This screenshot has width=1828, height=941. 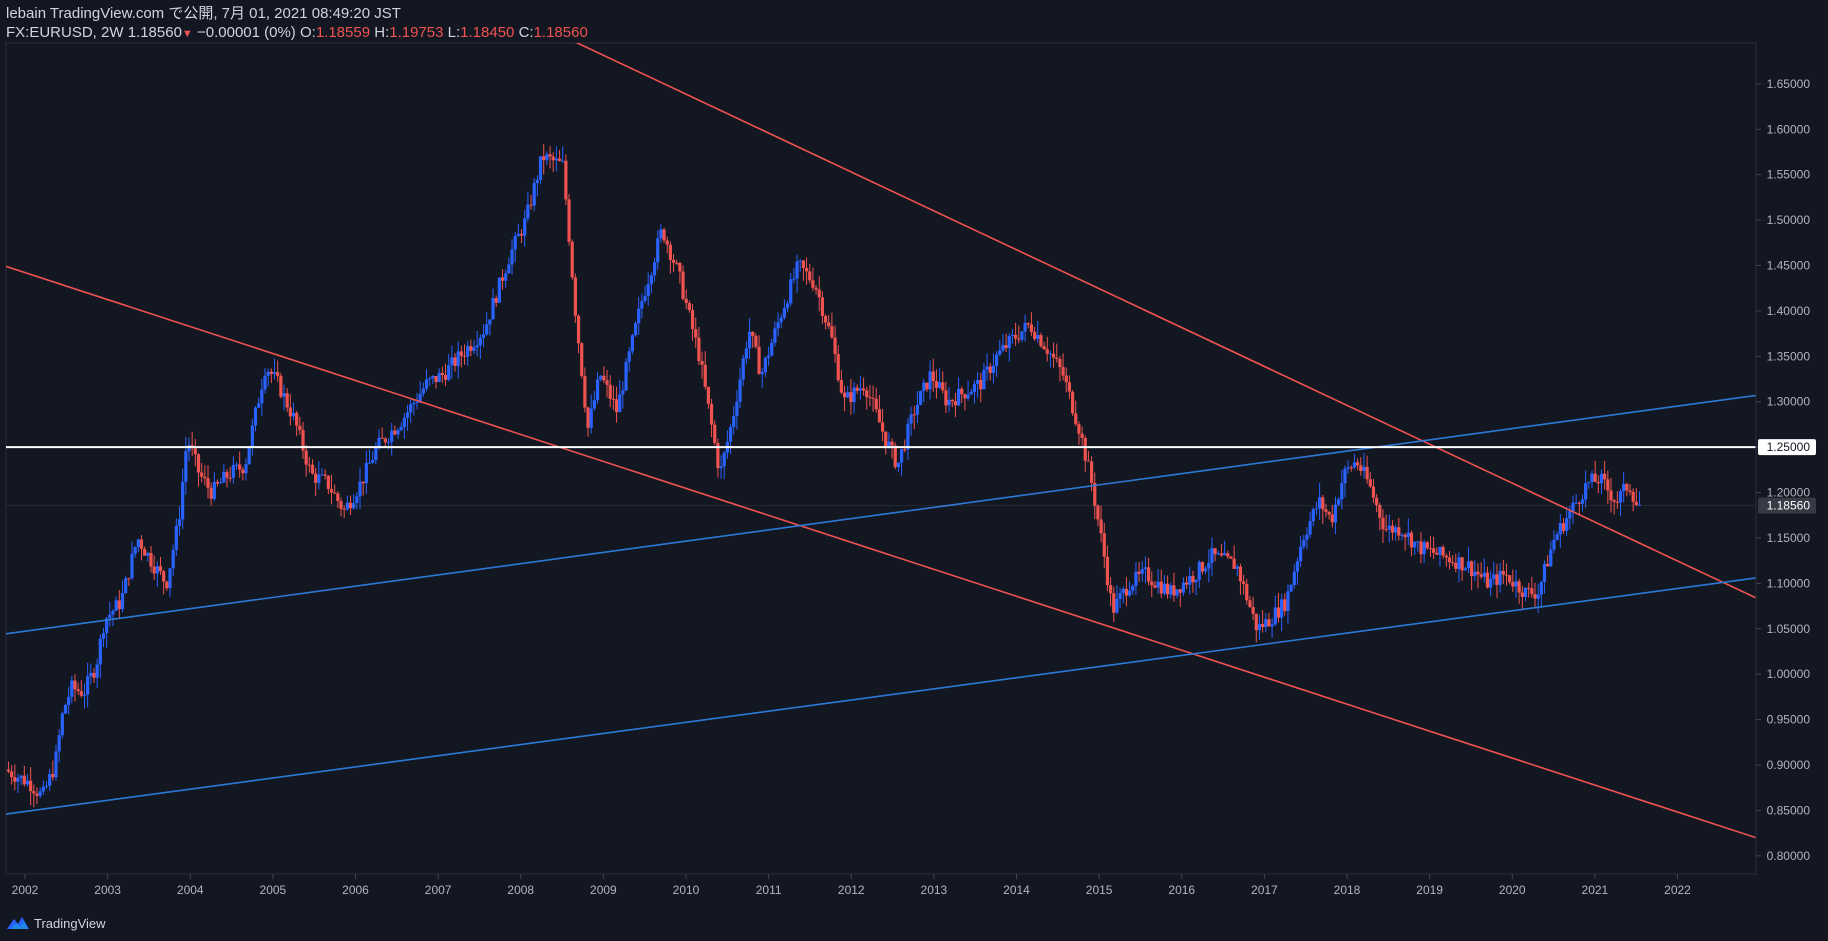 What do you see at coordinates (187, 34) in the screenshot?
I see `down-arrow-icon: ▼` at bounding box center [187, 34].